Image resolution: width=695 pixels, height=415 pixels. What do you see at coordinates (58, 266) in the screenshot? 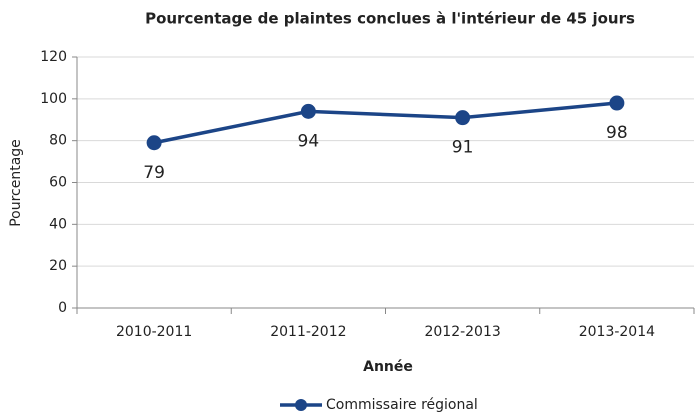
I see `y-tick-label: 20` at bounding box center [58, 266].